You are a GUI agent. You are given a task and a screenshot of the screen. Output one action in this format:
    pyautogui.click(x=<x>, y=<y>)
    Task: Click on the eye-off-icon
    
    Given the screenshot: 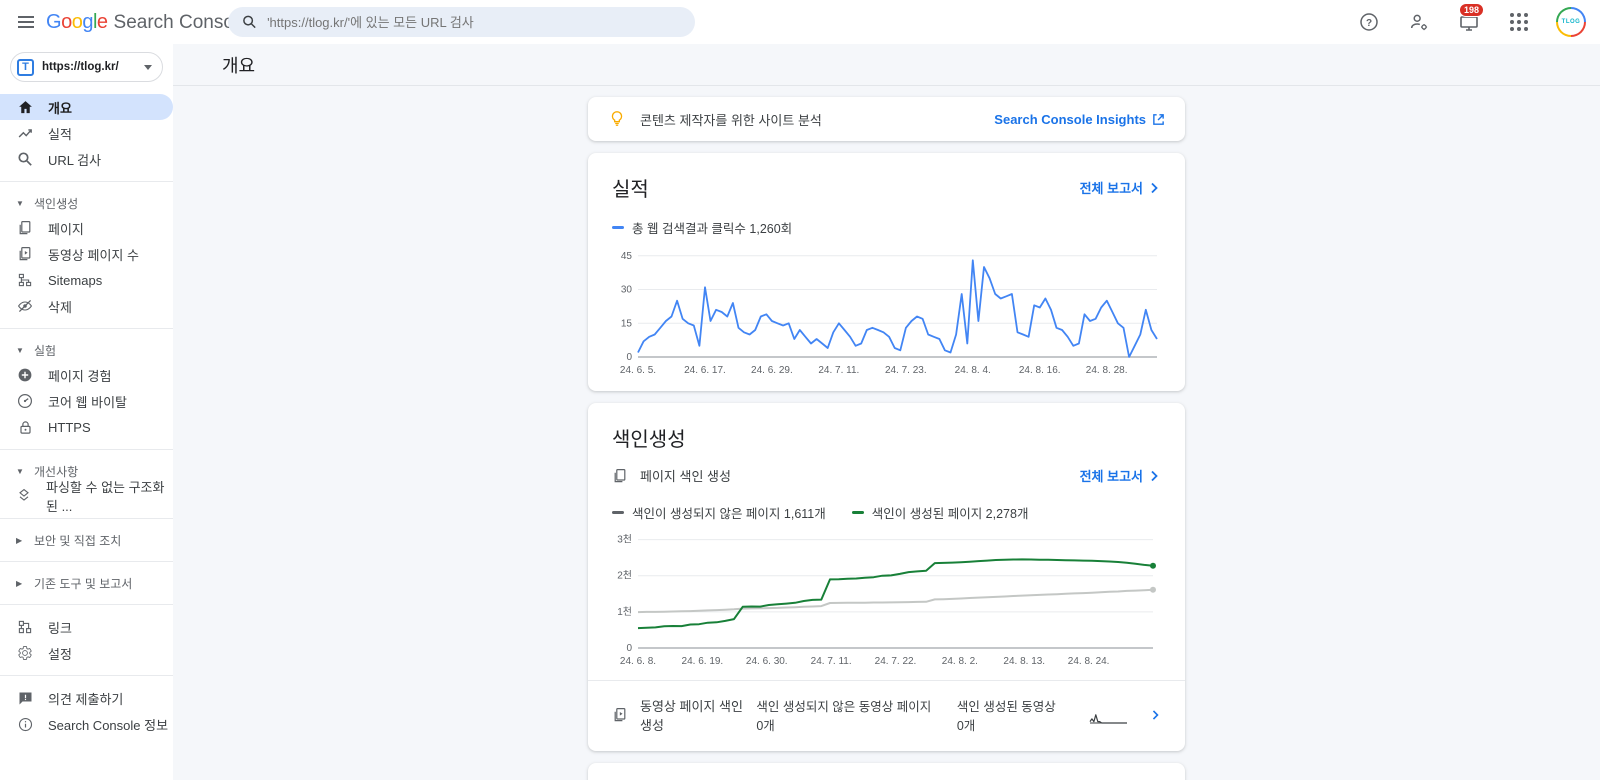 What is the action you would take?
    pyautogui.click(x=25, y=306)
    